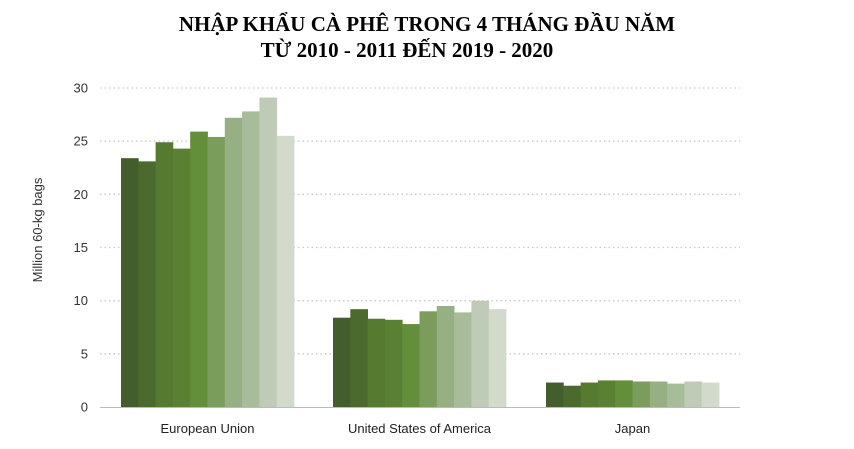 The height and width of the screenshot is (449, 854). Describe the element at coordinates (420, 428) in the screenshot. I see `category-label: United States of America` at that location.